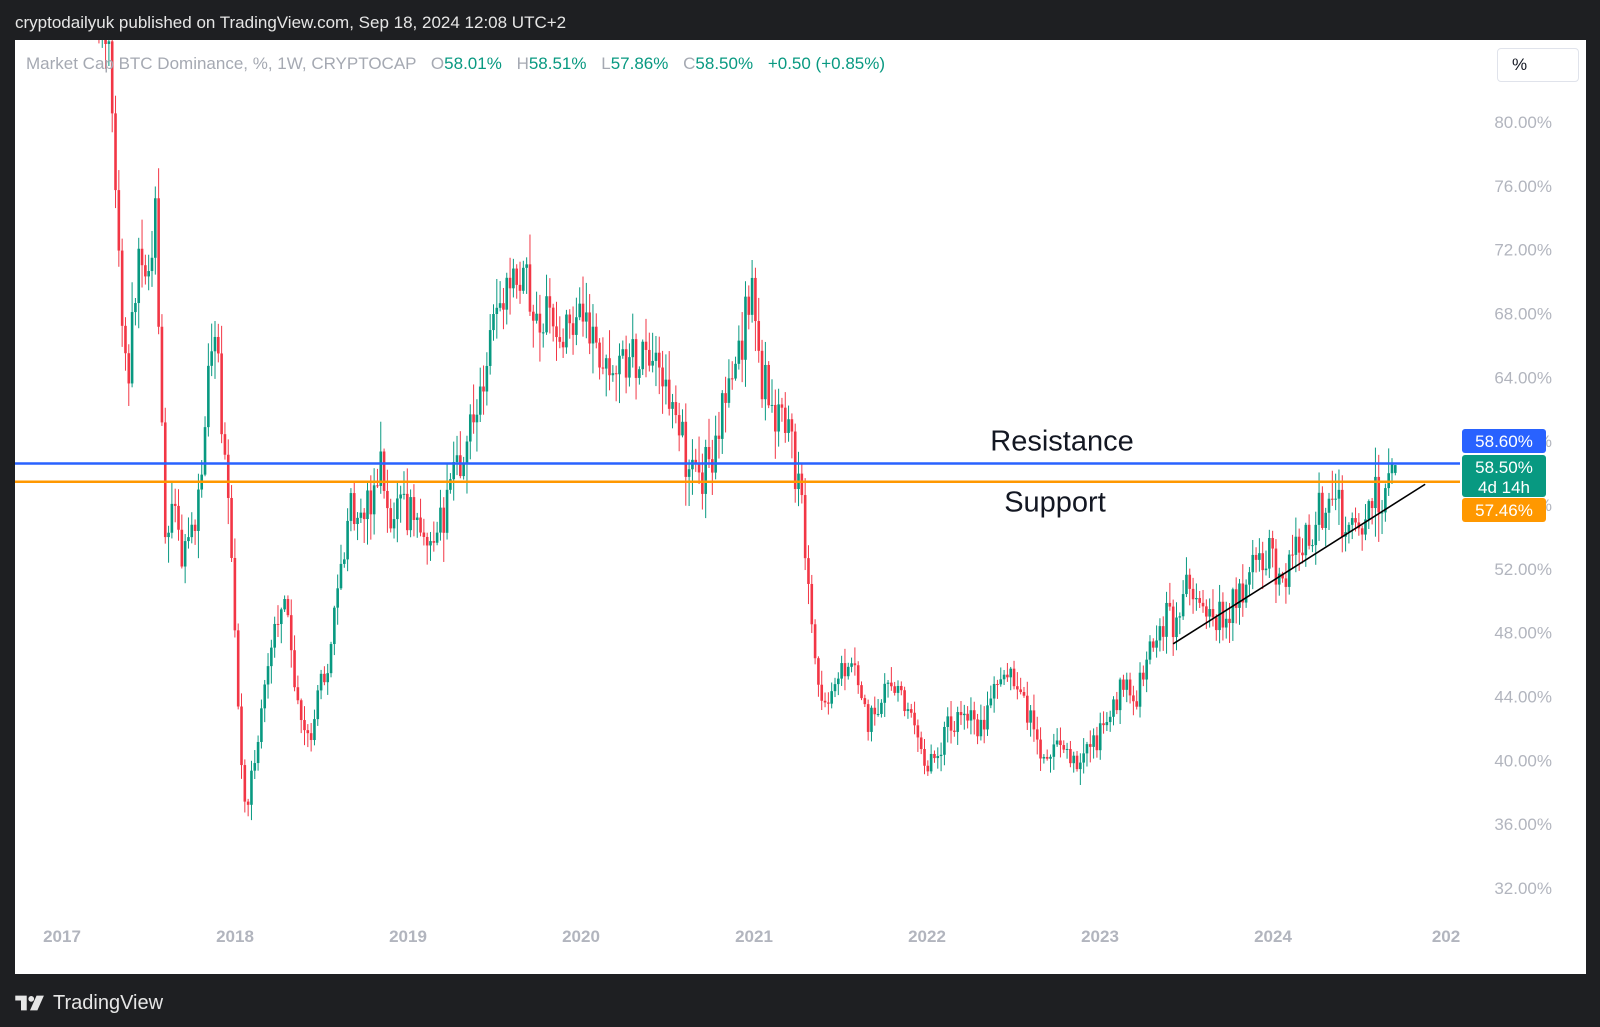 The image size is (1600, 1027). Describe the element at coordinates (754, 936) in the screenshot. I see `x-tick-label: 2021` at that location.